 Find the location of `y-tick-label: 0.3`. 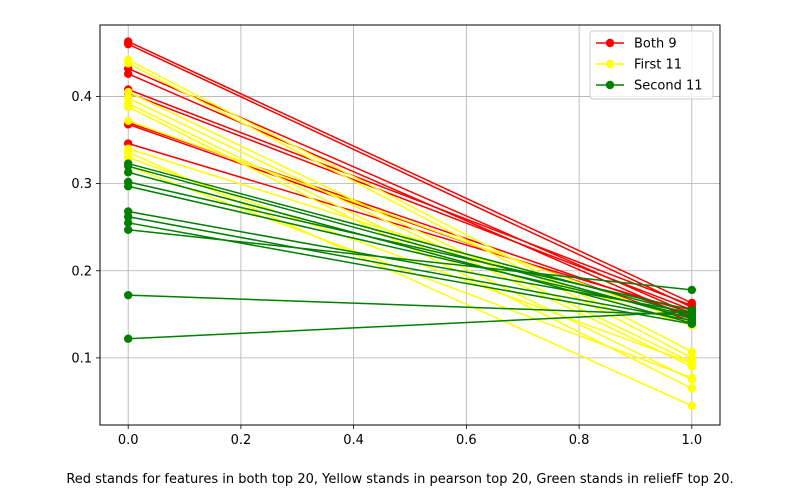

y-tick-label: 0.3 is located at coordinates (81, 184).